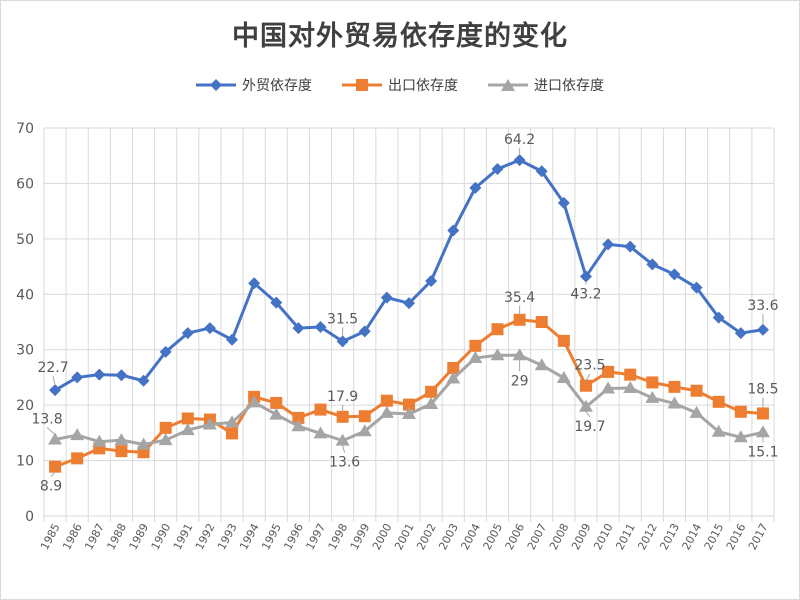  I want to click on x-tick-label: 2005, so click(493, 536).